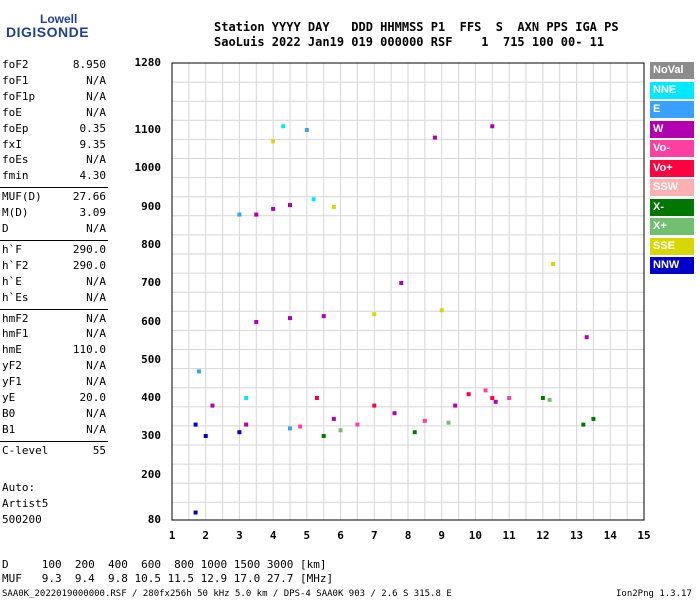 This screenshot has height=600, width=700. Describe the element at coordinates (12, 281) in the screenshot. I see `param-name: h`E` at that location.